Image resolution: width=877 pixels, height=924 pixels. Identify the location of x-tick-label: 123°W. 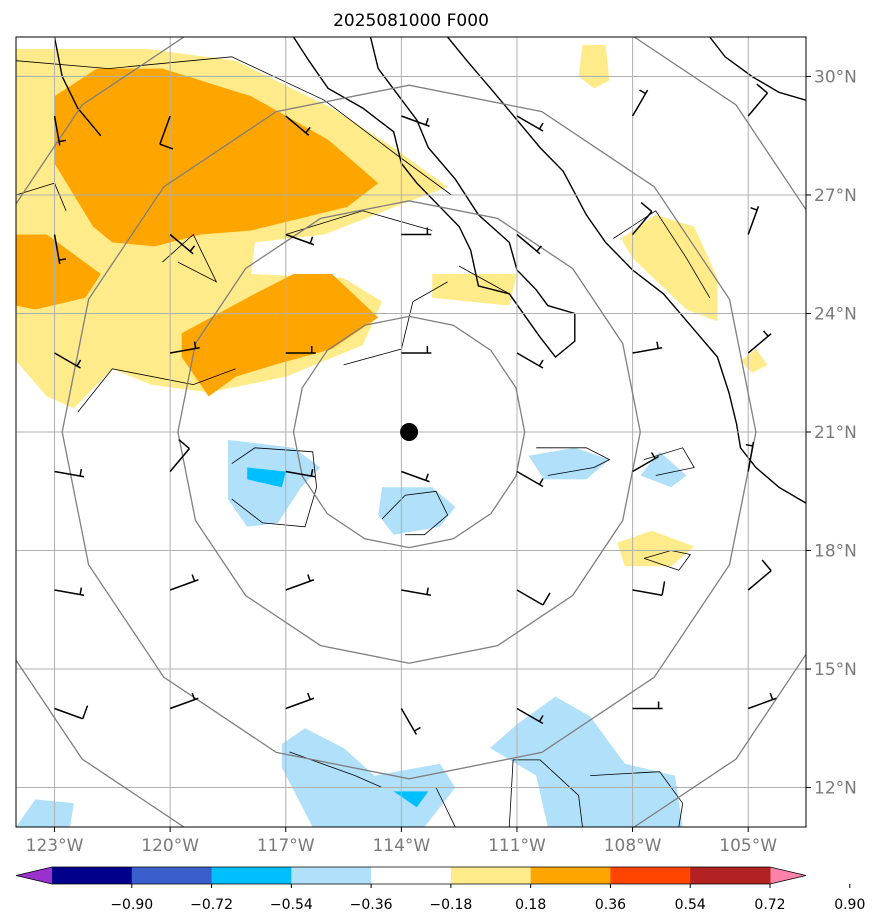
(55, 846).